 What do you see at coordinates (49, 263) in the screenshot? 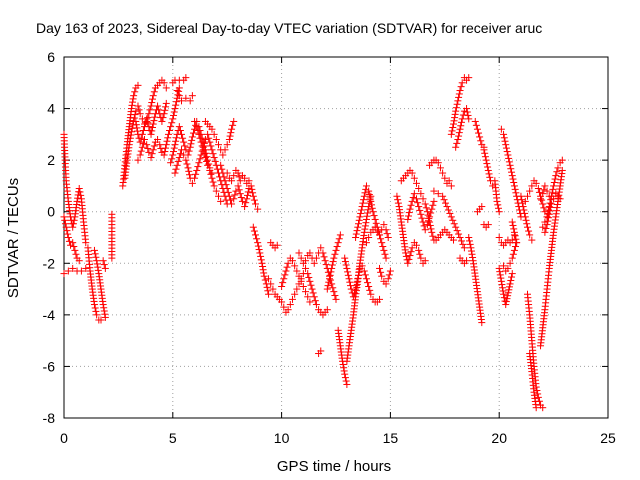
I see `y-tick-label: -2` at bounding box center [49, 263].